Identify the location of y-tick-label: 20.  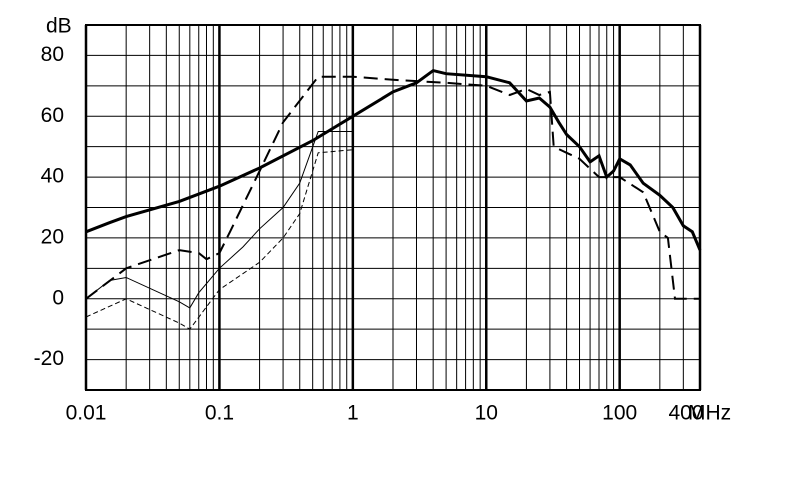
(52, 236).